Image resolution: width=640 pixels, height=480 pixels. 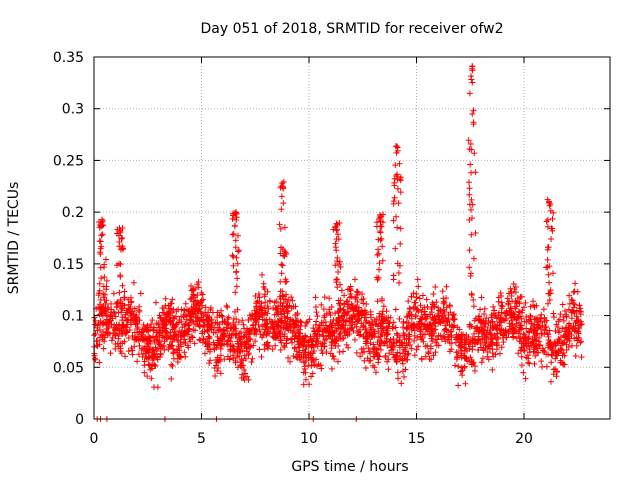 What do you see at coordinates (73, 317) in the screenshot?
I see `y-tick-label: 0.1` at bounding box center [73, 317].